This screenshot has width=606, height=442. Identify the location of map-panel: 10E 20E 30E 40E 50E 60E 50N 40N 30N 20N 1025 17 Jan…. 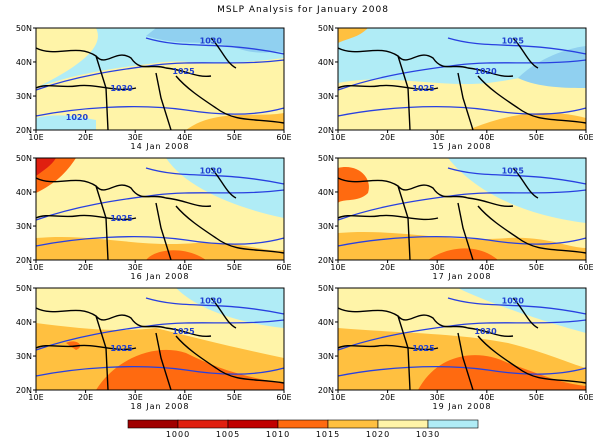
(456, 217).